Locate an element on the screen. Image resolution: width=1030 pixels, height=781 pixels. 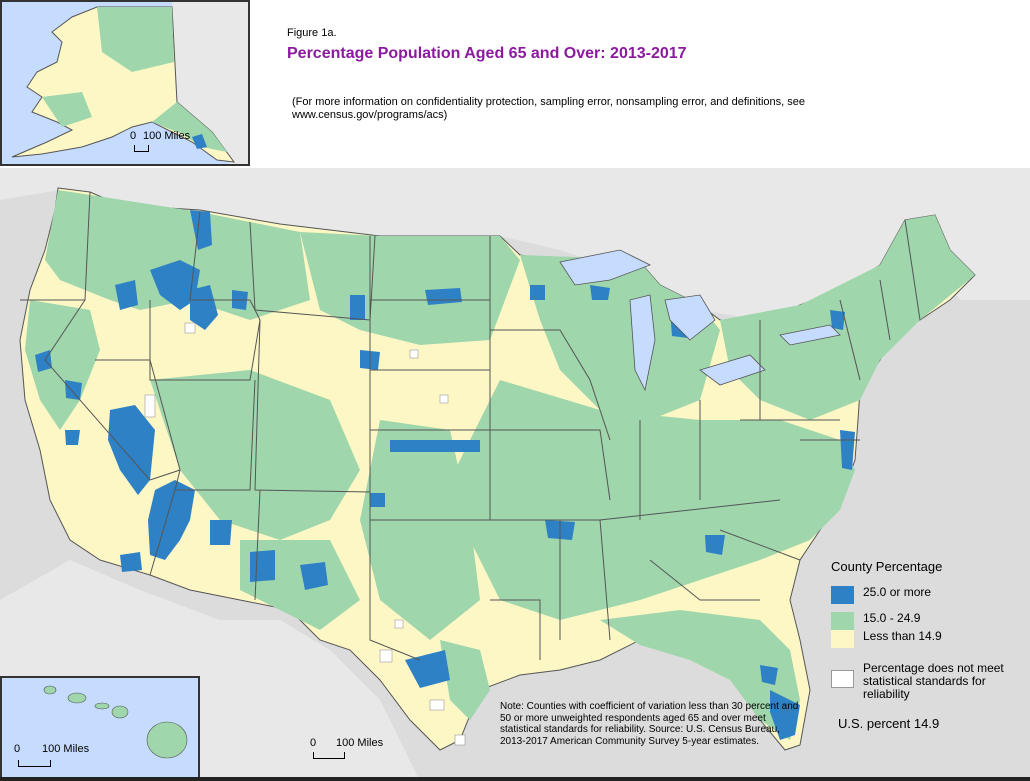
us-percent: U.S. percent 14.9 is located at coordinates (889, 723).